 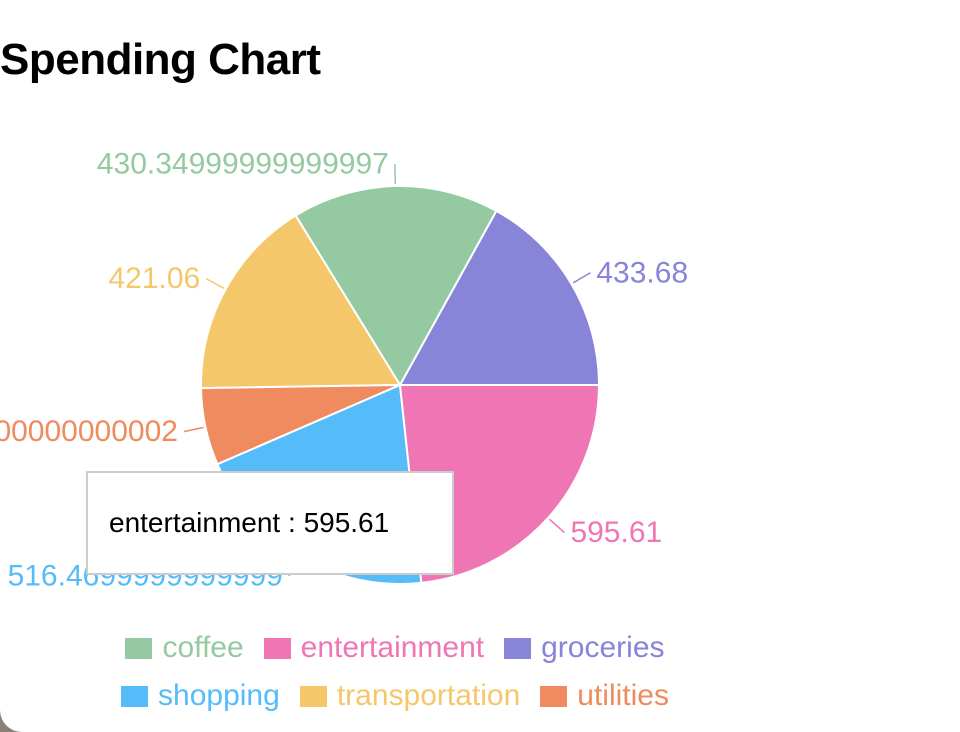 I want to click on legend-label-groceries: groceries, so click(x=603, y=647).